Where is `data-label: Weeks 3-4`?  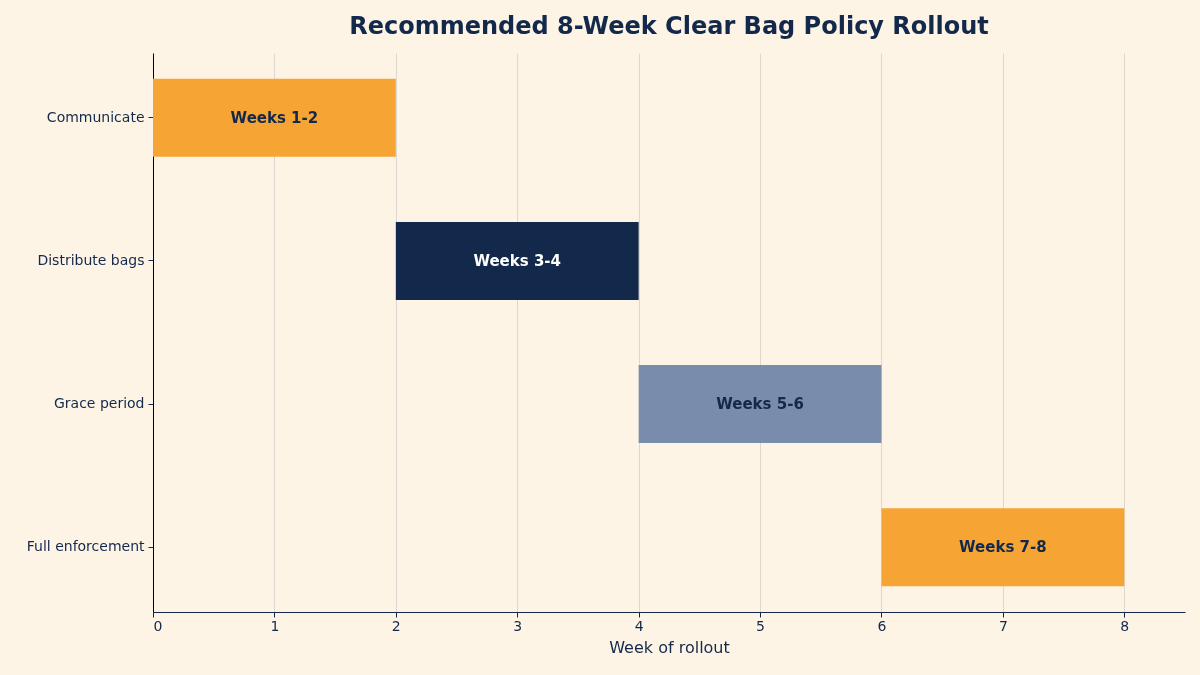 data-label: Weeks 3-4 is located at coordinates (517, 260).